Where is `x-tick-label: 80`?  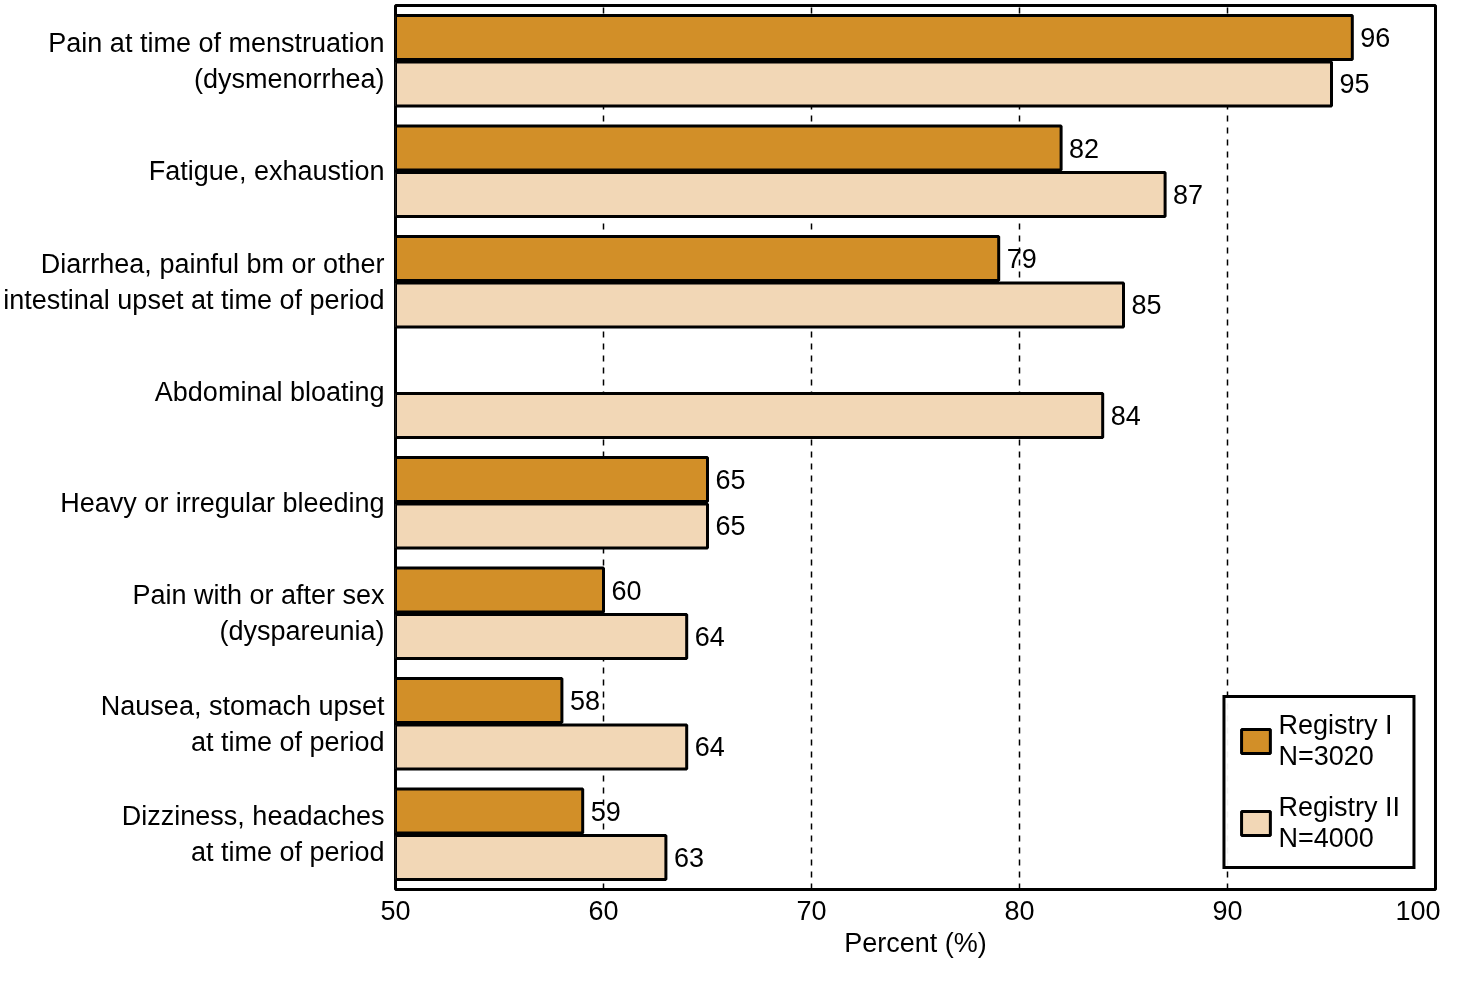 x-tick-label: 80 is located at coordinates (1019, 910).